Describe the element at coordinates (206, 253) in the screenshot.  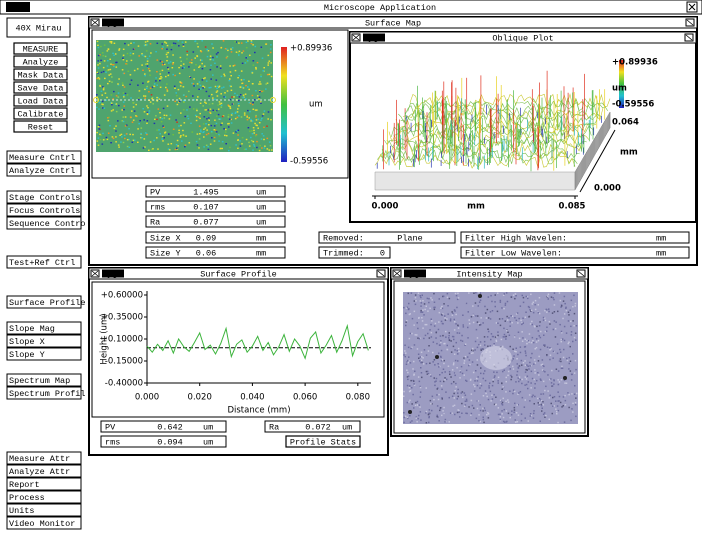
I see `stat-value: 0.06` at that location.